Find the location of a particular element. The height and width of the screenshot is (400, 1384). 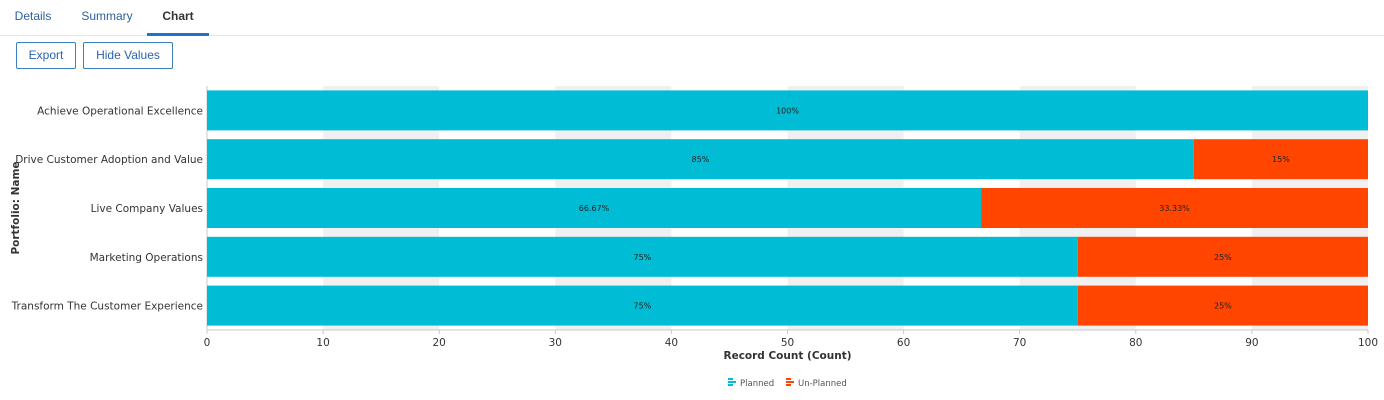

tab-details: Details is located at coordinates (33, 16).